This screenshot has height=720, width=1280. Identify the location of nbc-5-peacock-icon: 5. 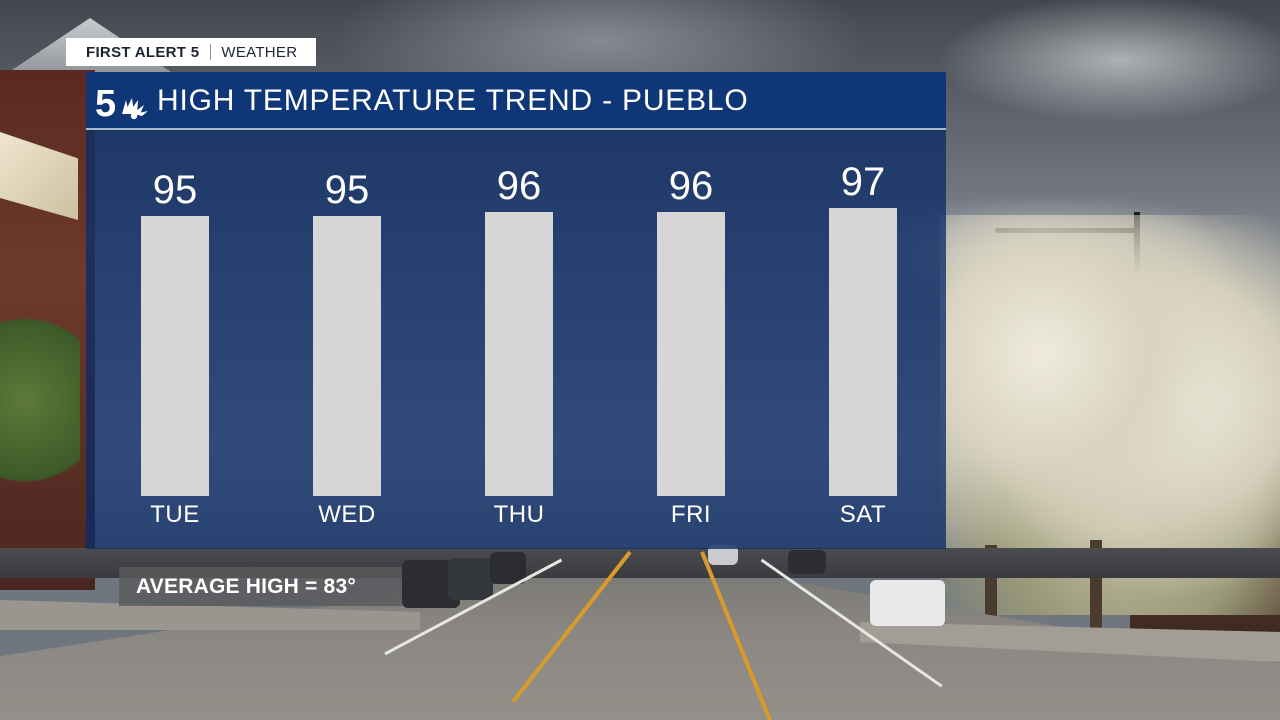
(121, 102).